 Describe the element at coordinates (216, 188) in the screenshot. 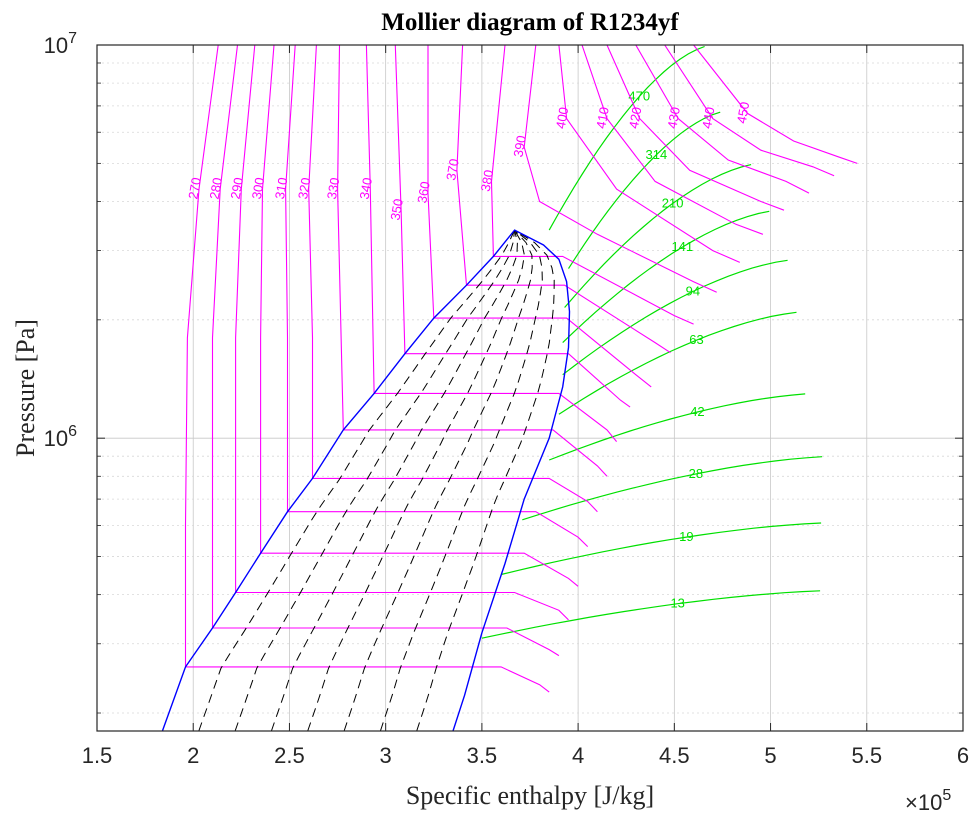

I see `isotherm-label: 280` at that location.